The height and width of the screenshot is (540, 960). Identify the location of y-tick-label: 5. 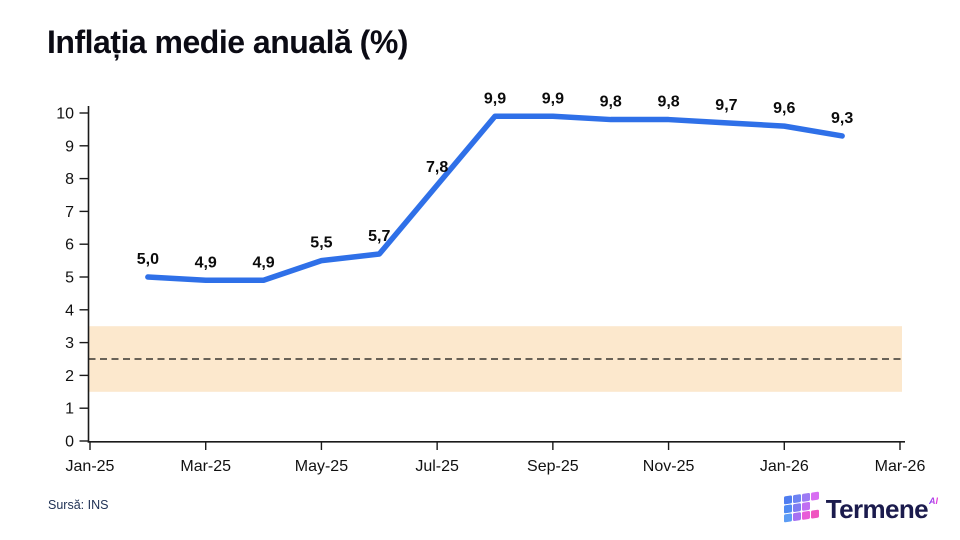
(69, 278).